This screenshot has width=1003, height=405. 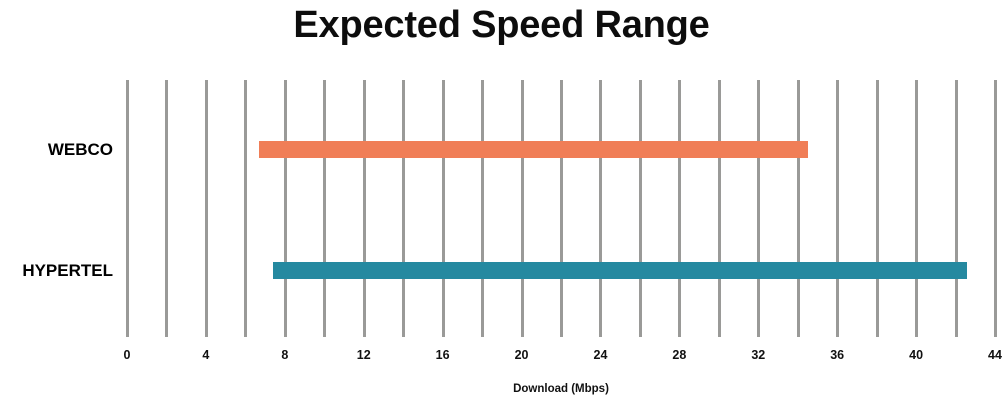 What do you see at coordinates (67, 270) in the screenshot?
I see `category-label-hypertel: HYPERTEL` at bounding box center [67, 270].